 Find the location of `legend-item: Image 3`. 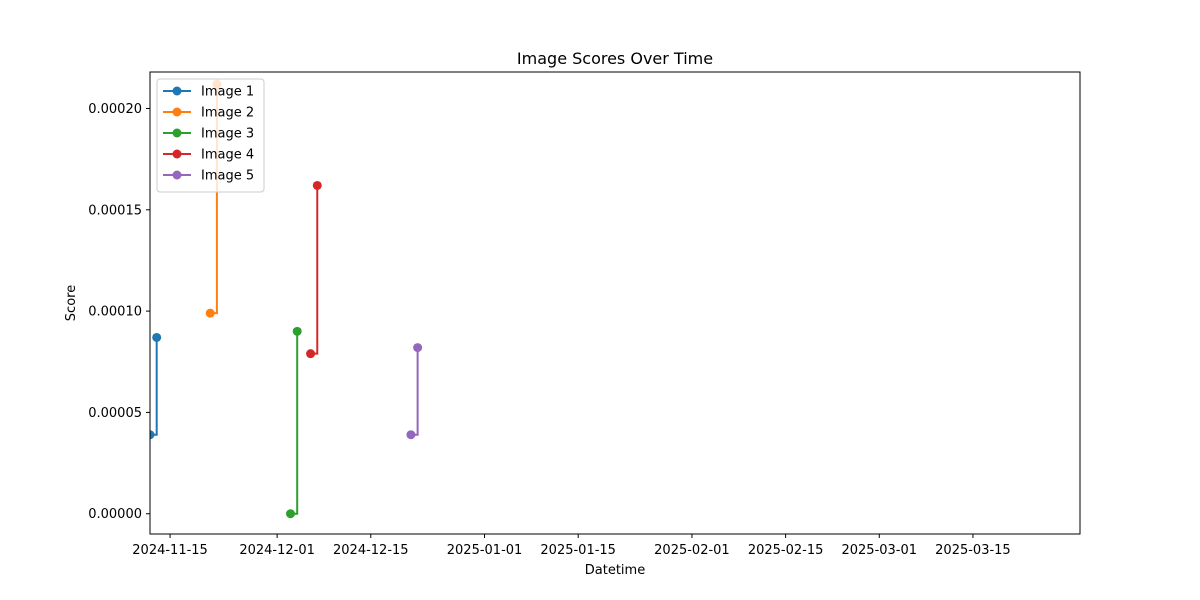

legend-item: Image 3 is located at coordinates (208, 134).